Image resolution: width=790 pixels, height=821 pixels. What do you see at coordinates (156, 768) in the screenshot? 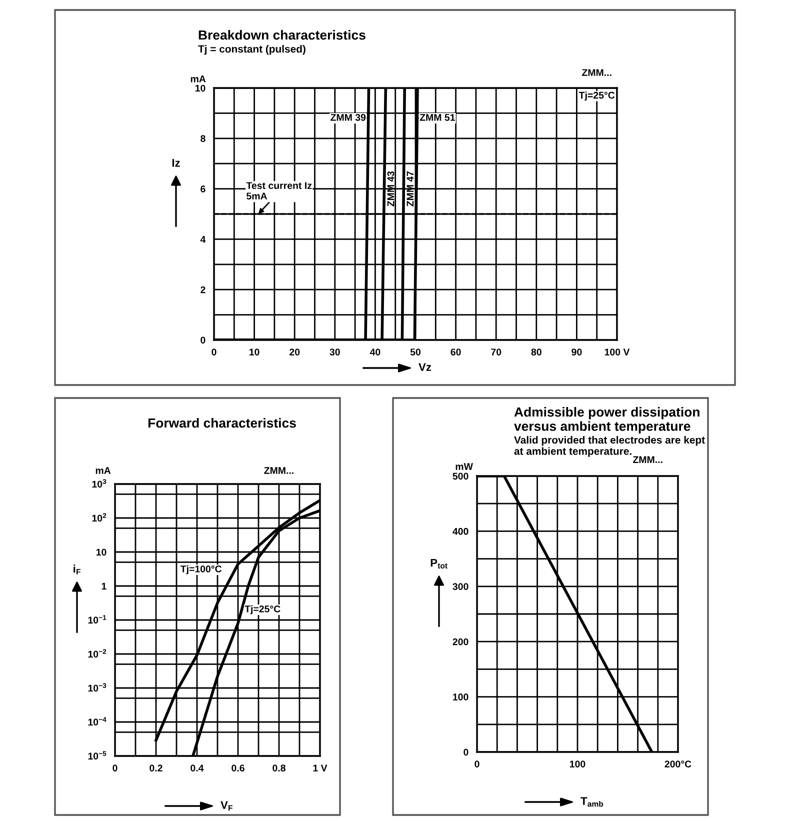
I see `x-tick-label: 0.2` at bounding box center [156, 768].